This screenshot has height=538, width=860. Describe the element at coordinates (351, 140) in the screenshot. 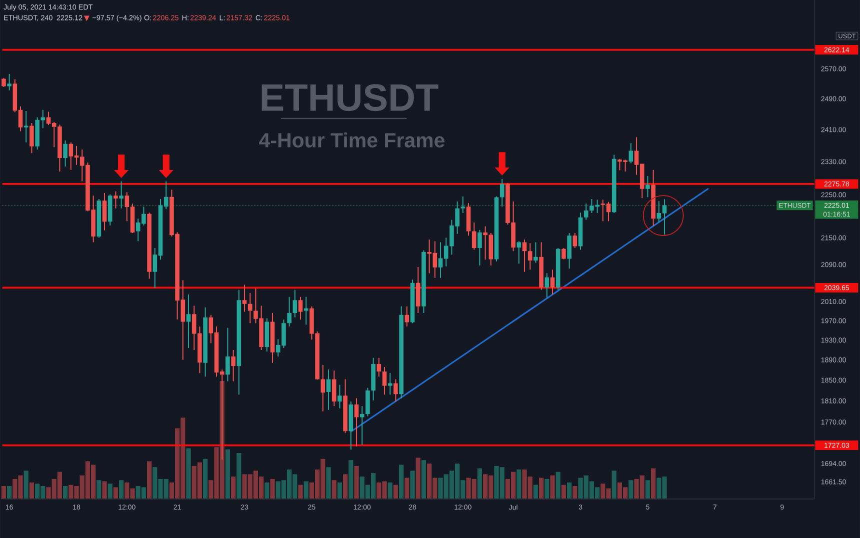

I see `text: 4-Hour Time Frame` at that location.